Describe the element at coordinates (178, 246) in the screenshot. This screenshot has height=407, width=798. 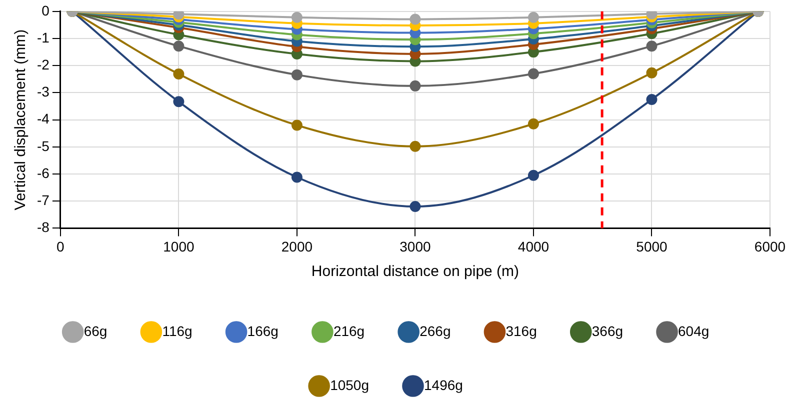
I see `x-tick-label: 1000` at that location.